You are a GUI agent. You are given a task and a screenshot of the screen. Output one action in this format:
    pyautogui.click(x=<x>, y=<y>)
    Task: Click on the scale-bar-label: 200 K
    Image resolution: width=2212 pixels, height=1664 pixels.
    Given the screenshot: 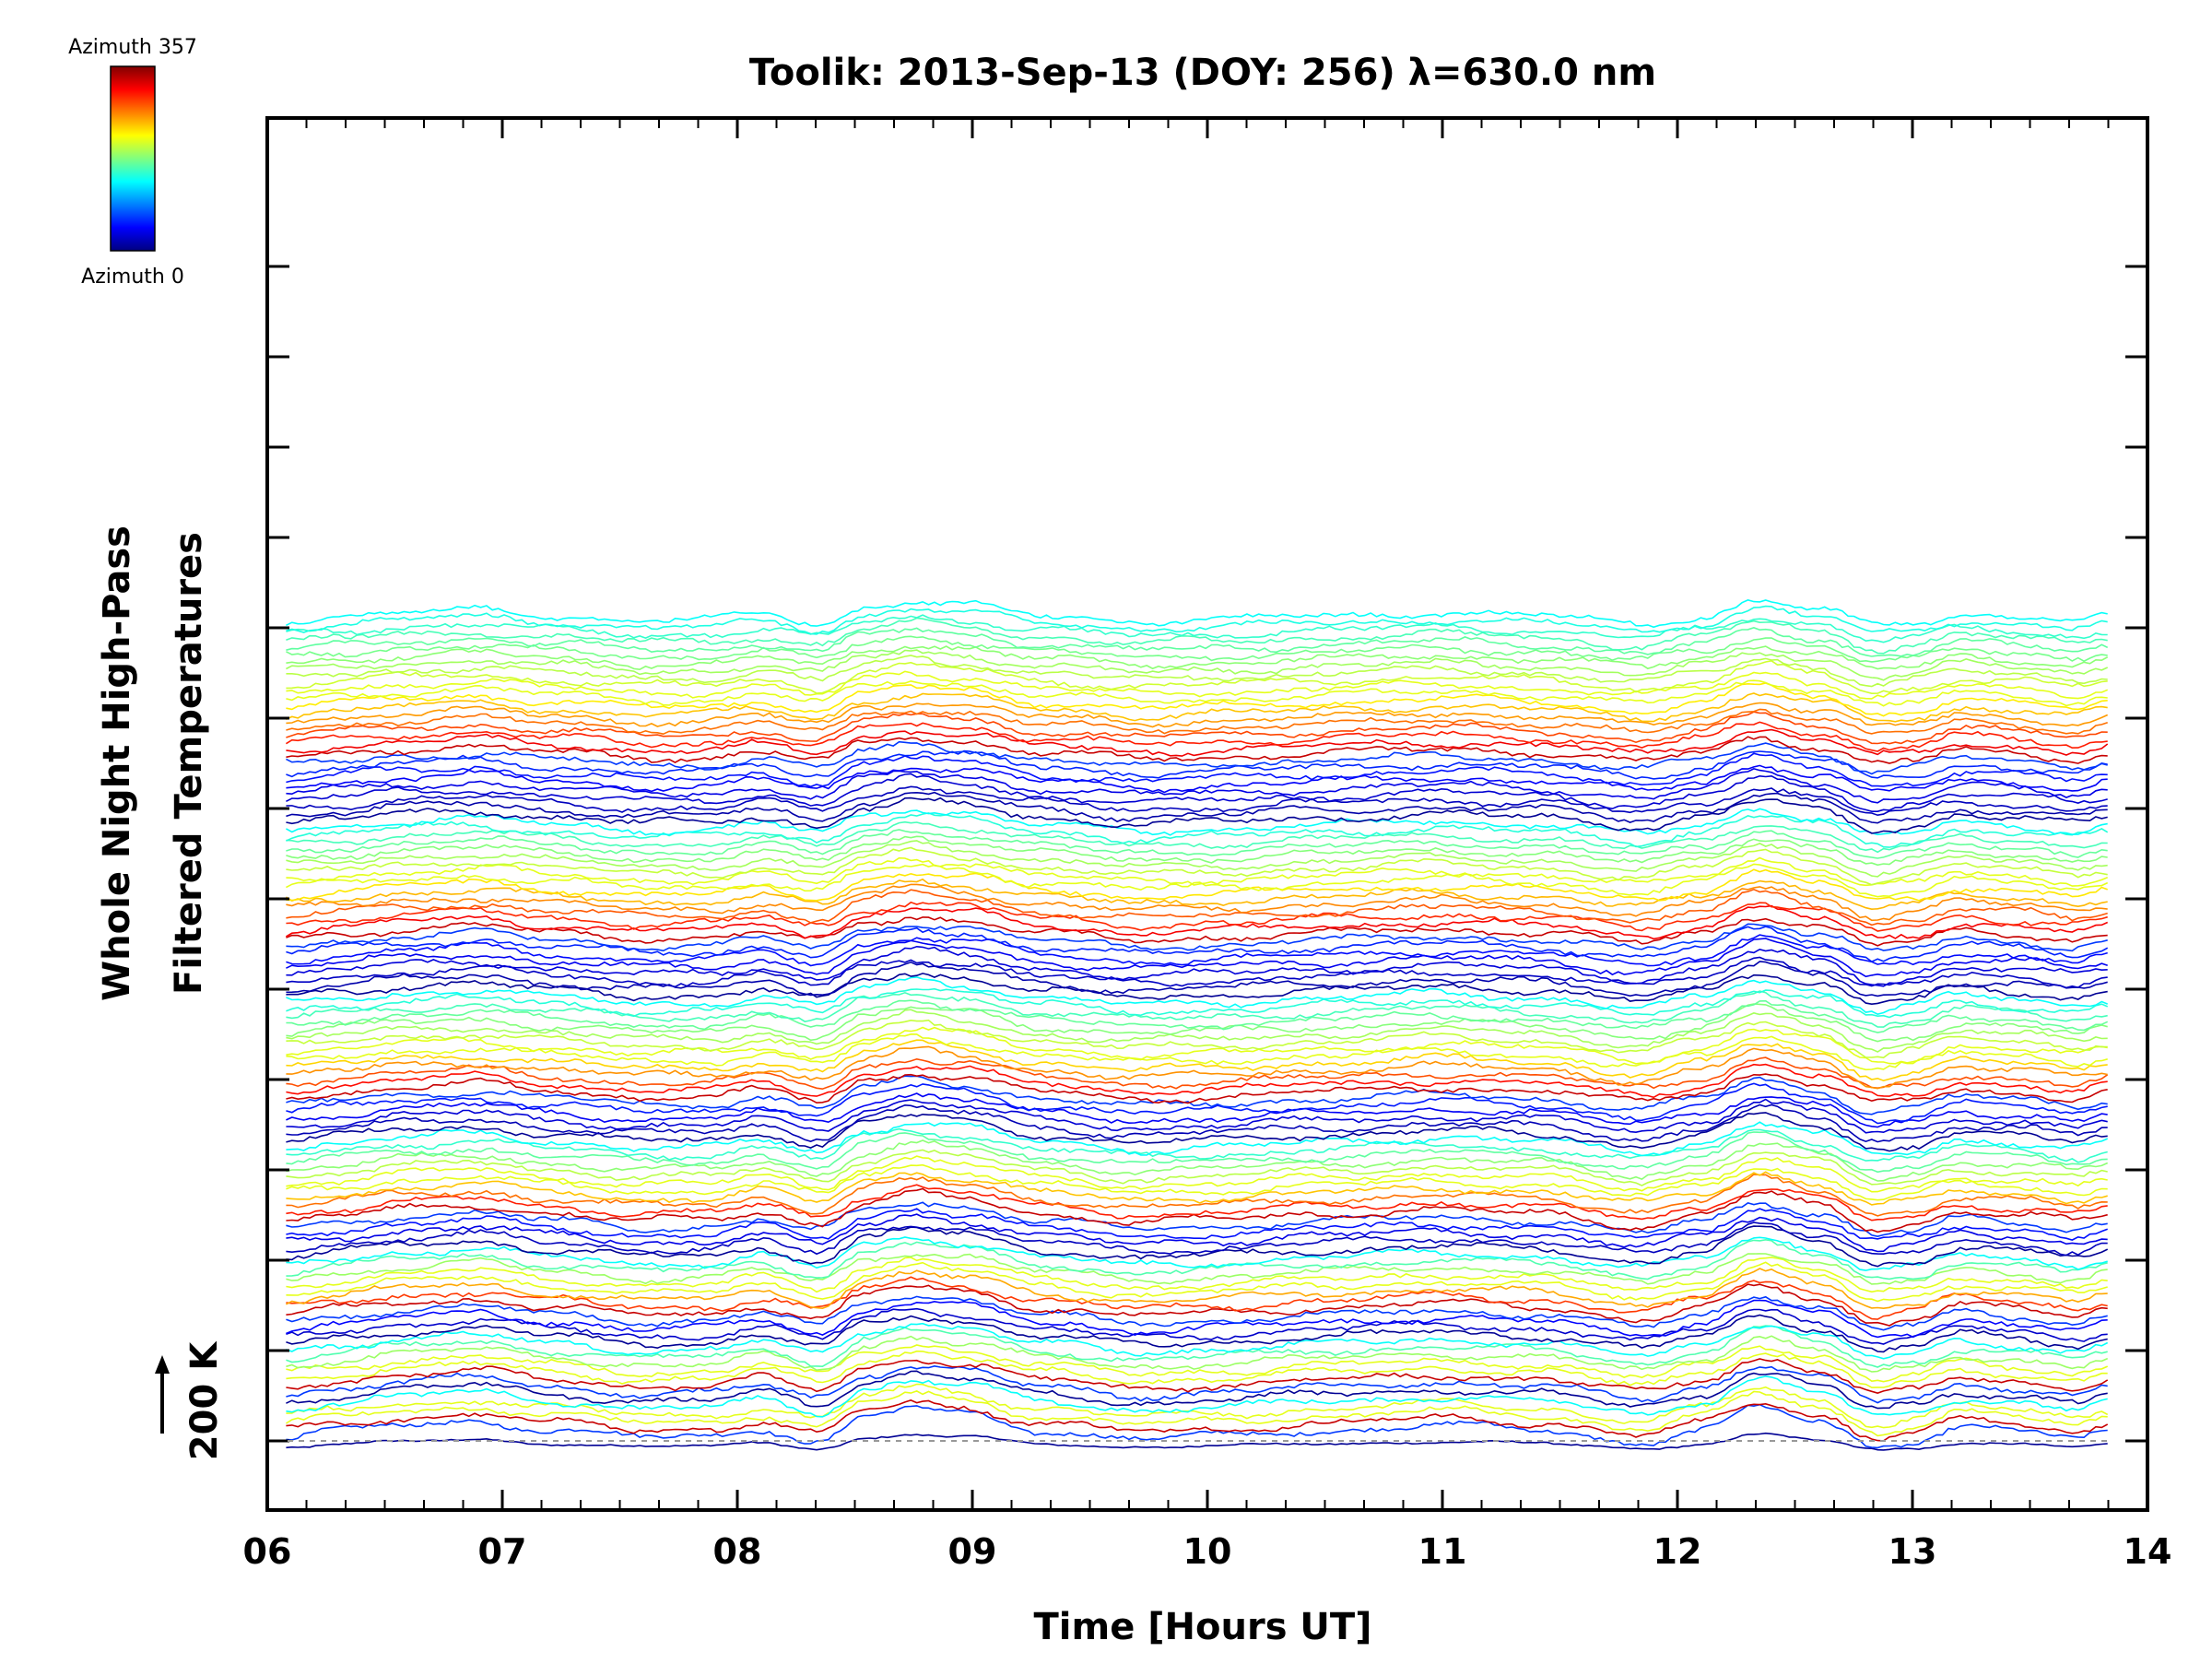 What is the action you would take?
    pyautogui.click(x=204, y=1400)
    